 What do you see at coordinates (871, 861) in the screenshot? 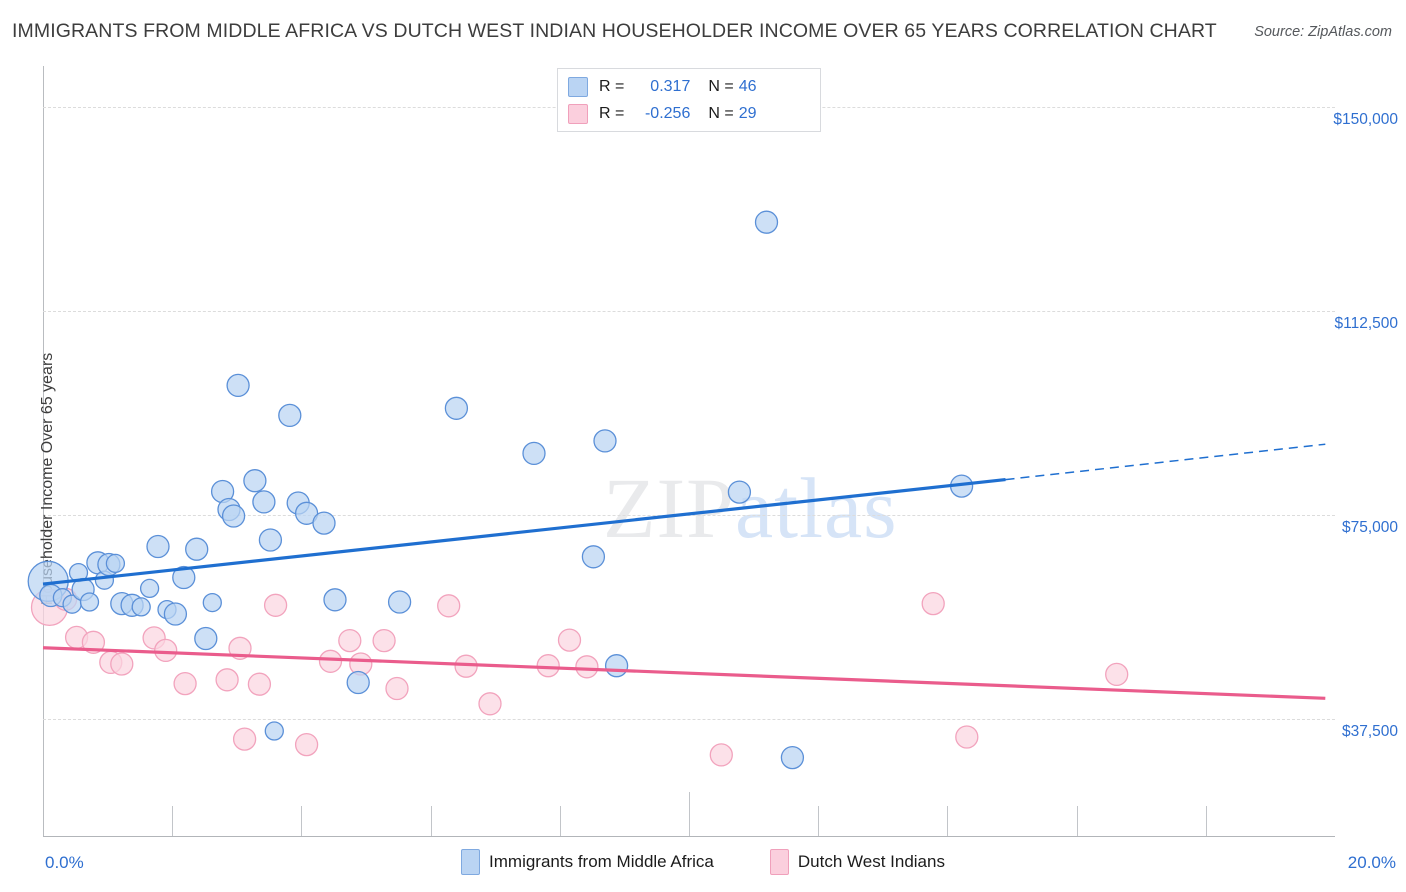
I see `pink-legend-label: Dutch West Indians` at bounding box center [871, 861].